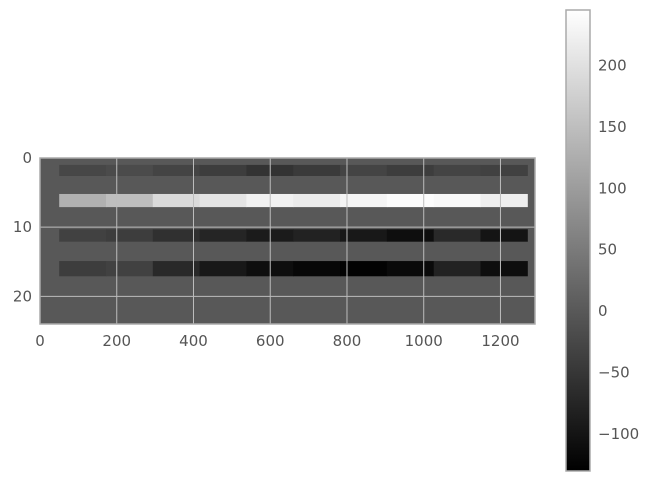 Image resolution: width=653 pixels, height=482 pixels. Describe the element at coordinates (612, 65) in the screenshot. I see `colorbar-tick-label: 200` at that location.